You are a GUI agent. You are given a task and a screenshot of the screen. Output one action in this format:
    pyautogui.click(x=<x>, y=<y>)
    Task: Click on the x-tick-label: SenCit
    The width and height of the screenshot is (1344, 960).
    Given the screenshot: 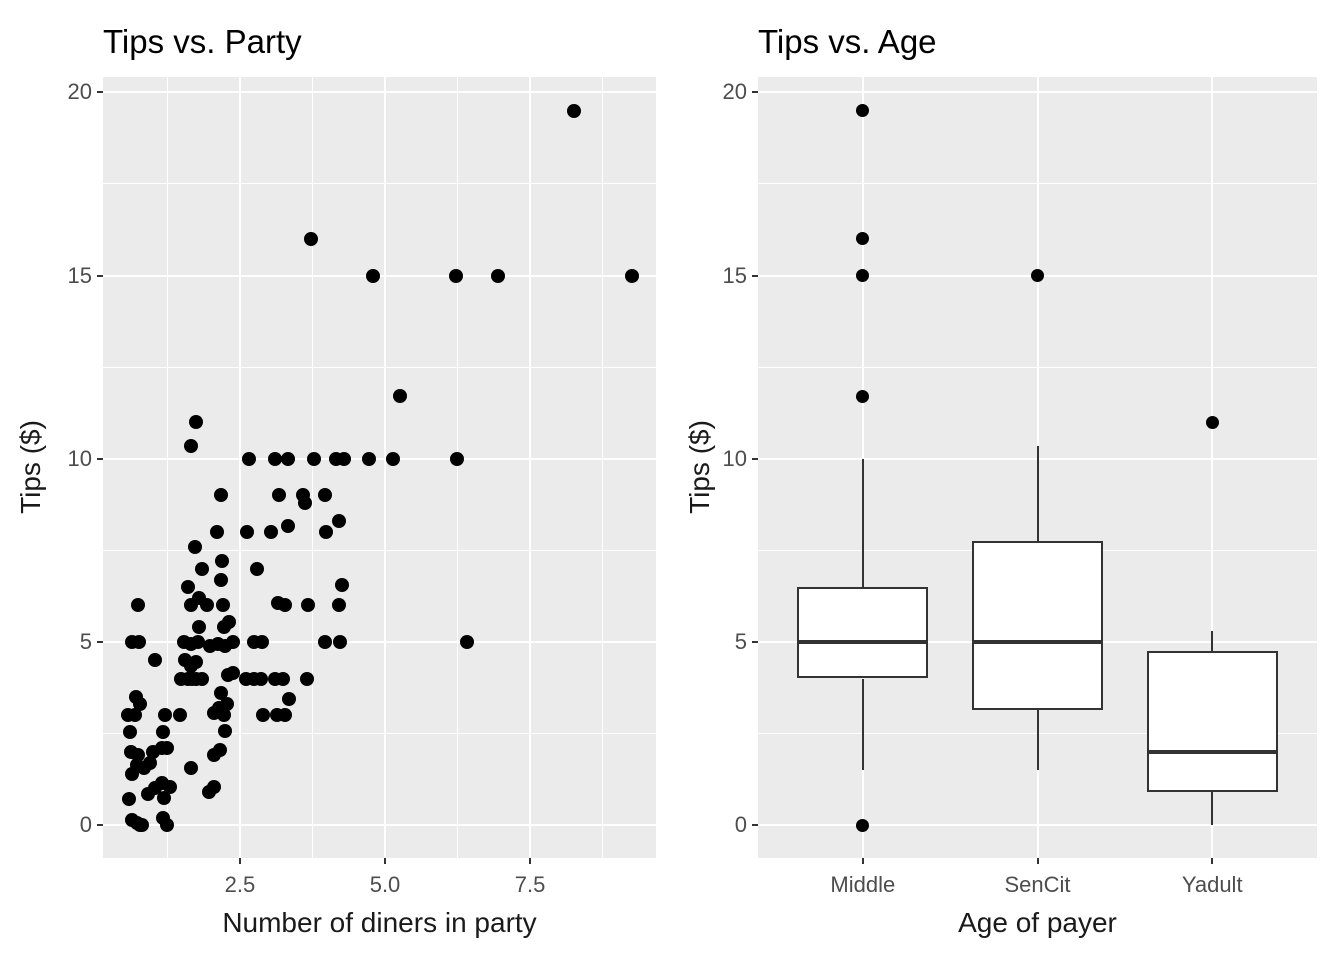 What is the action you would take?
    pyautogui.click(x=1037, y=884)
    